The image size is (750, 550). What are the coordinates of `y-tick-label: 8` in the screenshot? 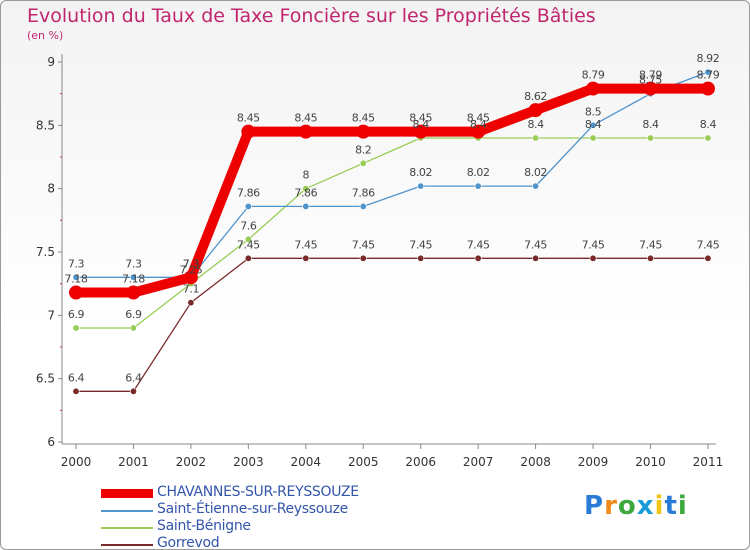 It's located at (51, 189).